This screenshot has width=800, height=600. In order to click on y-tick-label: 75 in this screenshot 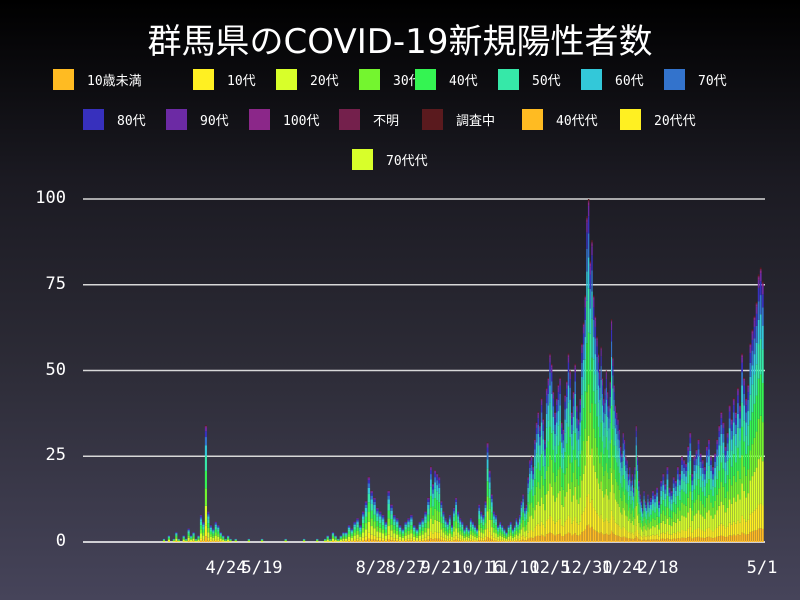, I will do `click(55, 283)`.